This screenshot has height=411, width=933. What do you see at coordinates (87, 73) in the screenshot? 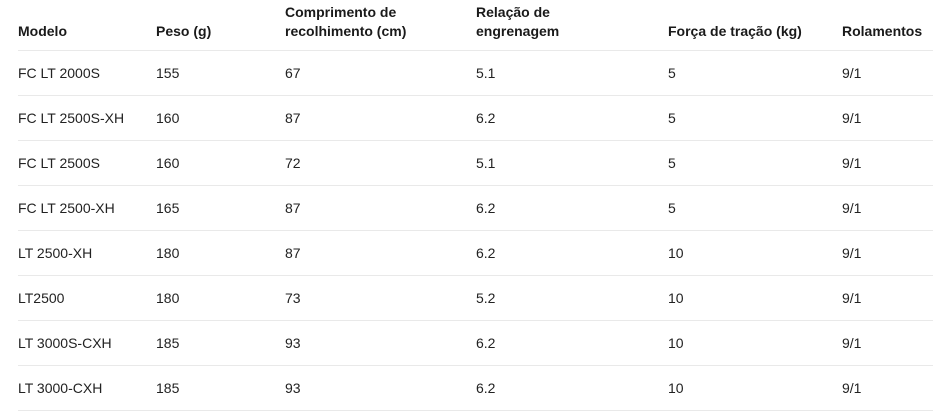
I see `cell-modelo: FC LT 2000S` at bounding box center [87, 73].